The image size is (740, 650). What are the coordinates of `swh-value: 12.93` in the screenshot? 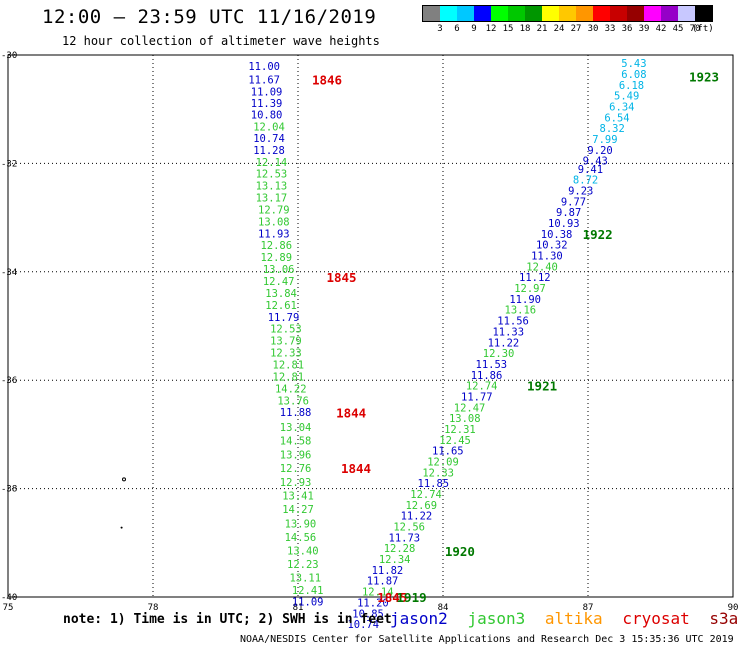 It's located at (296, 483).